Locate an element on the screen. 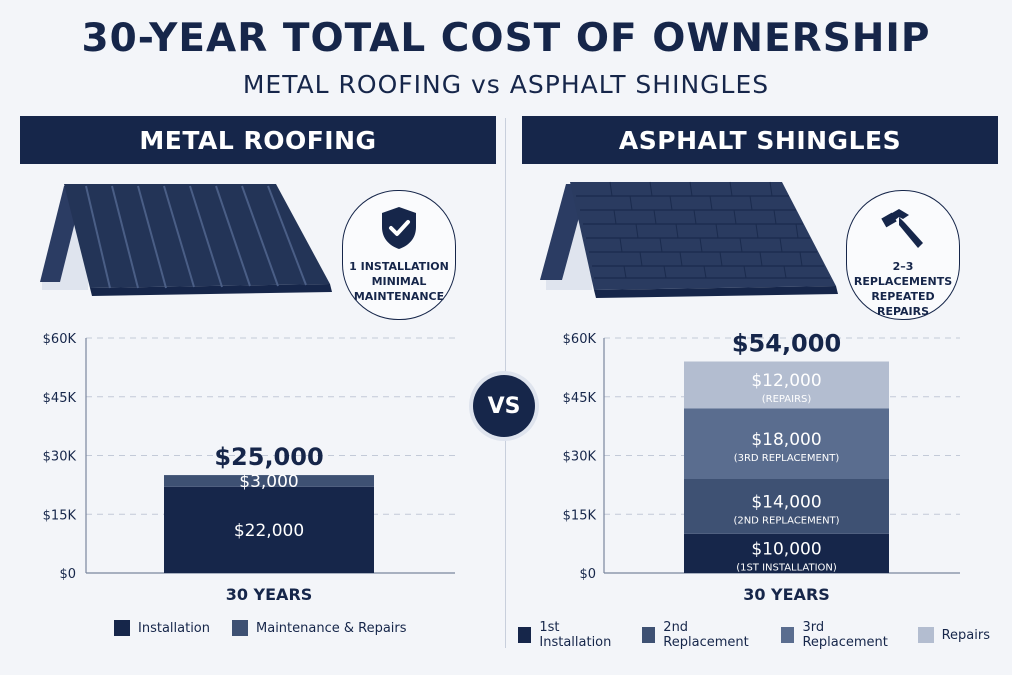  metal-y-tick-label: $30K is located at coordinates (60, 457).